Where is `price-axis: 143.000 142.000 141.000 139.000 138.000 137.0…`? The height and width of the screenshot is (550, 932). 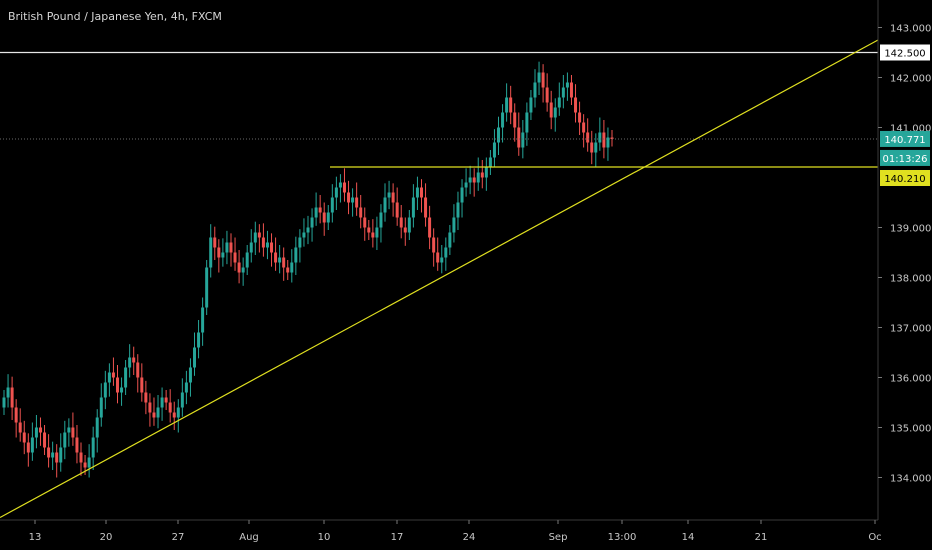
price-axis: 143.000 142.000 141.000 139.000 138.000 137.0… is located at coordinates (904, 254).